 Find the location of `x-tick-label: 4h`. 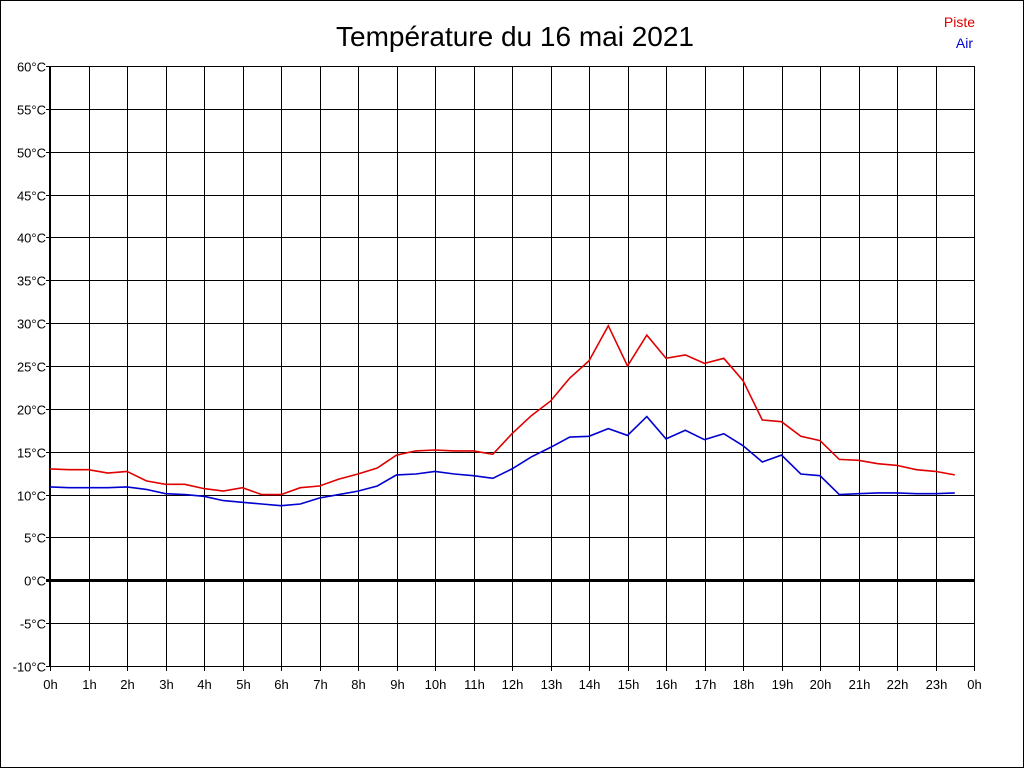

x-tick-label: 4h is located at coordinates (204, 684).